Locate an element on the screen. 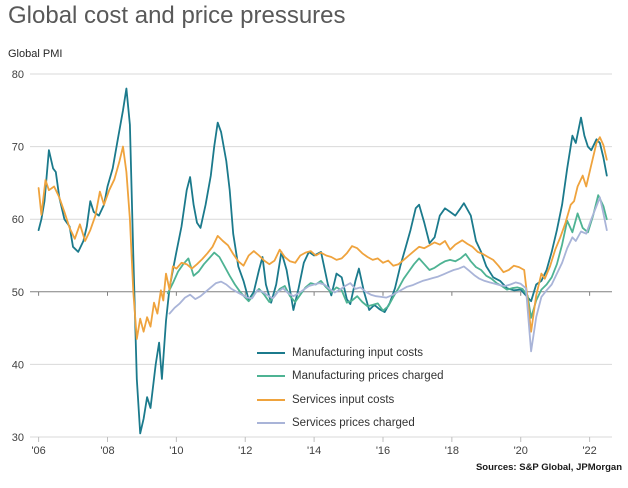  y-axis-tick-label: 80 is located at coordinates (18, 75).